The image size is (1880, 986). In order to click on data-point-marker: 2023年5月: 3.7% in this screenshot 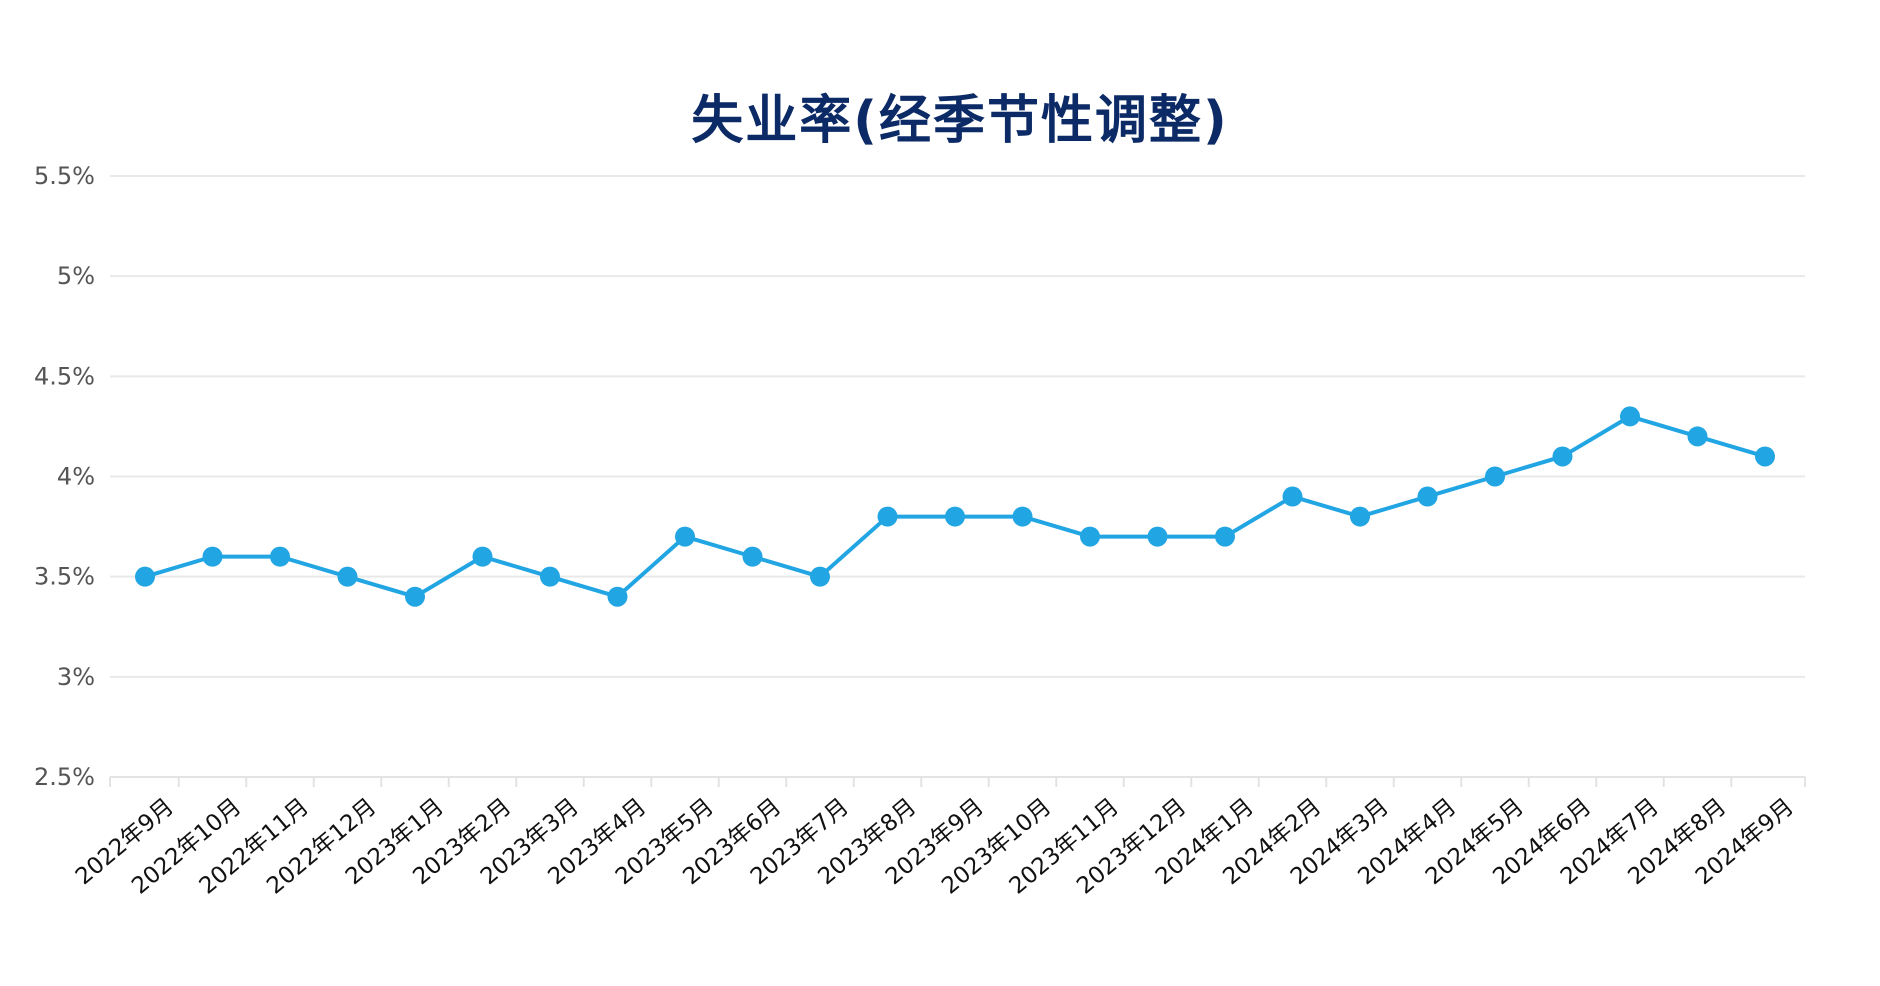, I will do `click(685, 536)`.